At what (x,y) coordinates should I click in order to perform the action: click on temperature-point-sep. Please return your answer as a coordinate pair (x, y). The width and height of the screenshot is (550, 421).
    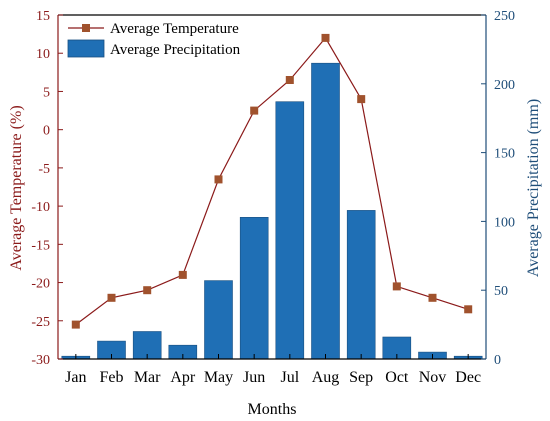
    Looking at the image, I should click on (361, 99).